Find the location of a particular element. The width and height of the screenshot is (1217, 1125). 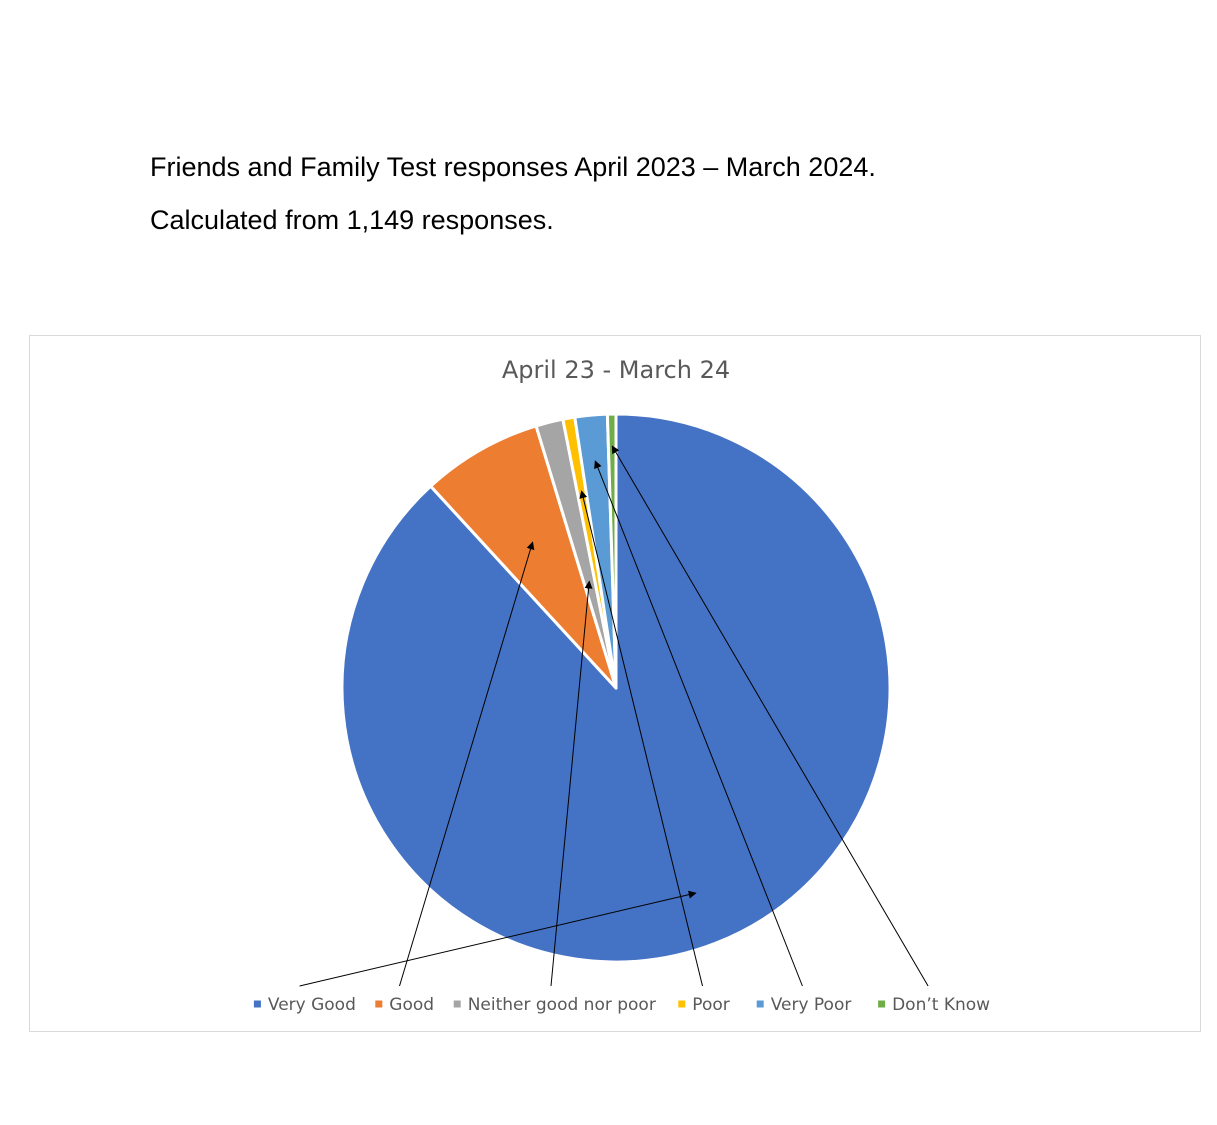

callout-arrow-good is located at coordinates (467, 764).